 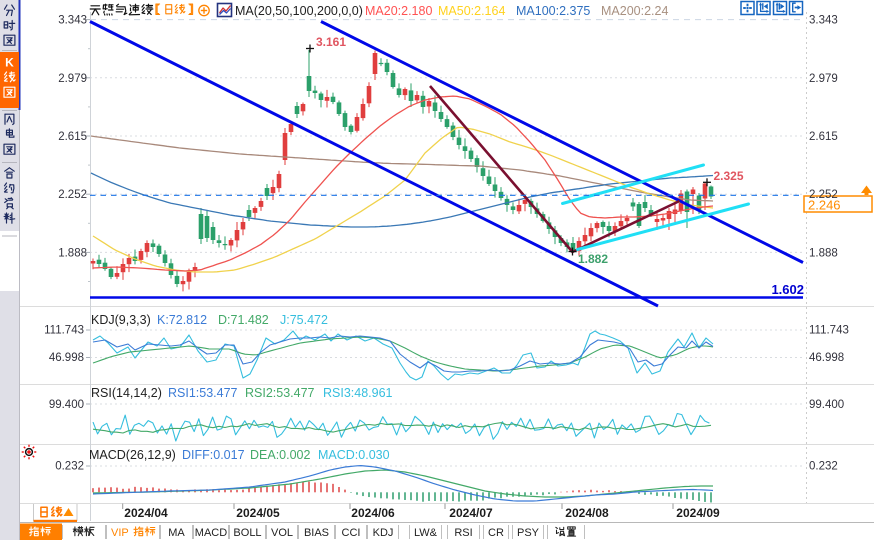 I want to click on svg-text: D:71.482, so click(x=243, y=320).